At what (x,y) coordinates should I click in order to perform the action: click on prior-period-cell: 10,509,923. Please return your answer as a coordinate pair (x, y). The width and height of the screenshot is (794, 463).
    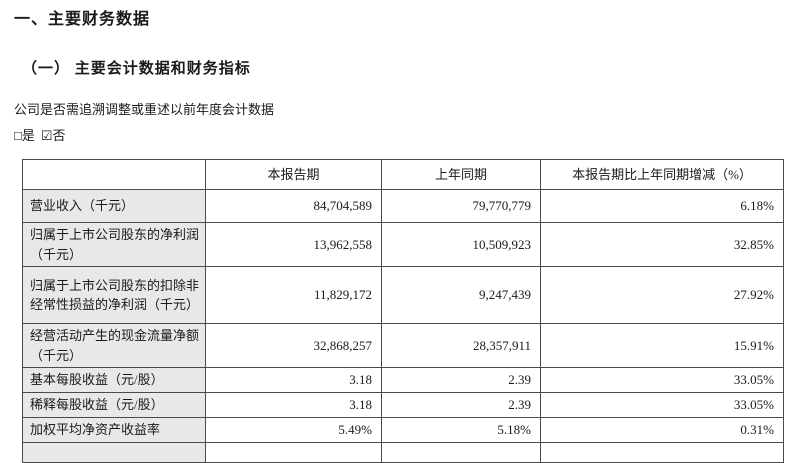
    Looking at the image, I should click on (461, 245).